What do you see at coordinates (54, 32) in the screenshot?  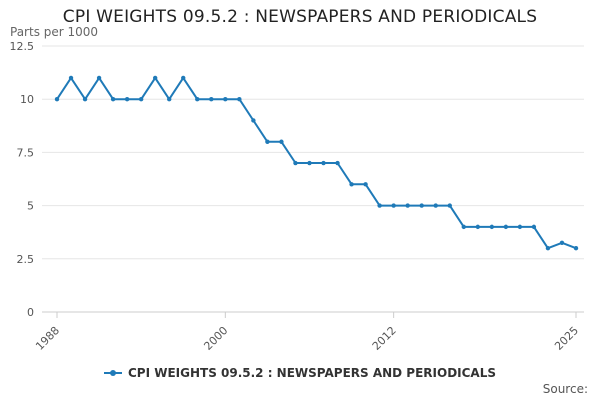 I see `y-axis-label: Parts per 1000` at bounding box center [54, 32].